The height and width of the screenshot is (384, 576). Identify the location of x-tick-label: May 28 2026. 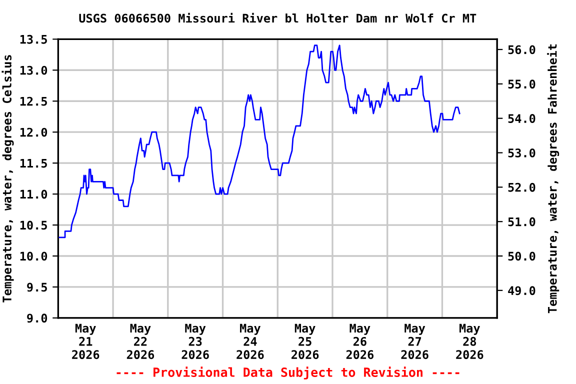
(470, 342).